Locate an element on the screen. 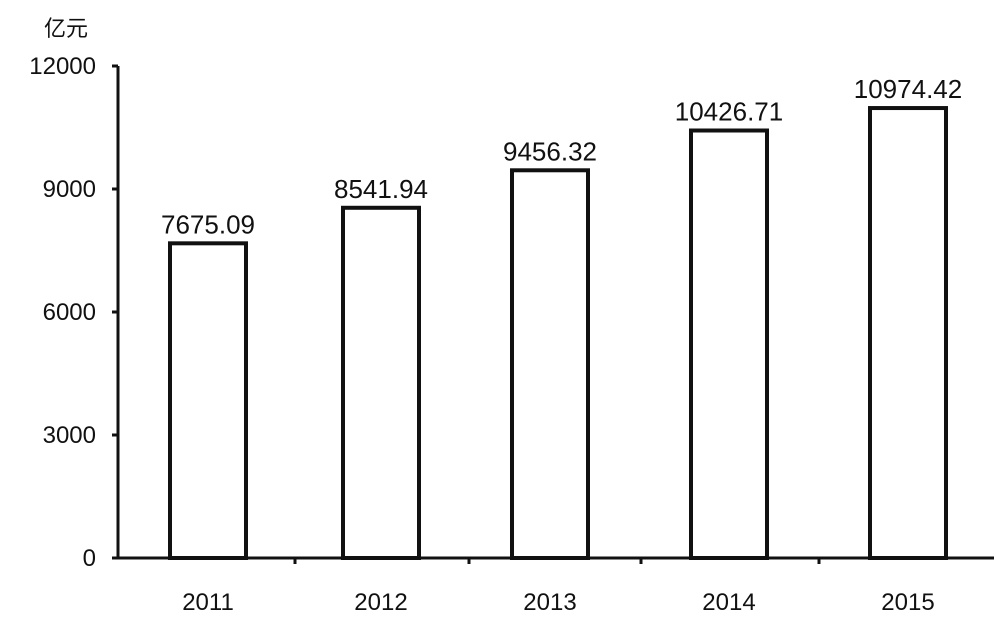  x-tick-label-2014: 2014 is located at coordinates (728, 602).